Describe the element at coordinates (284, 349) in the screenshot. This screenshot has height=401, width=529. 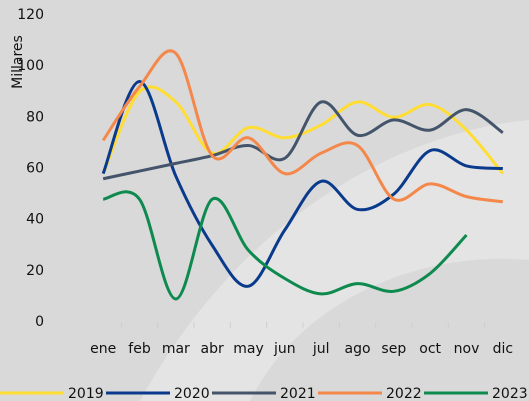
I see `x-tick-label: jun` at that location.